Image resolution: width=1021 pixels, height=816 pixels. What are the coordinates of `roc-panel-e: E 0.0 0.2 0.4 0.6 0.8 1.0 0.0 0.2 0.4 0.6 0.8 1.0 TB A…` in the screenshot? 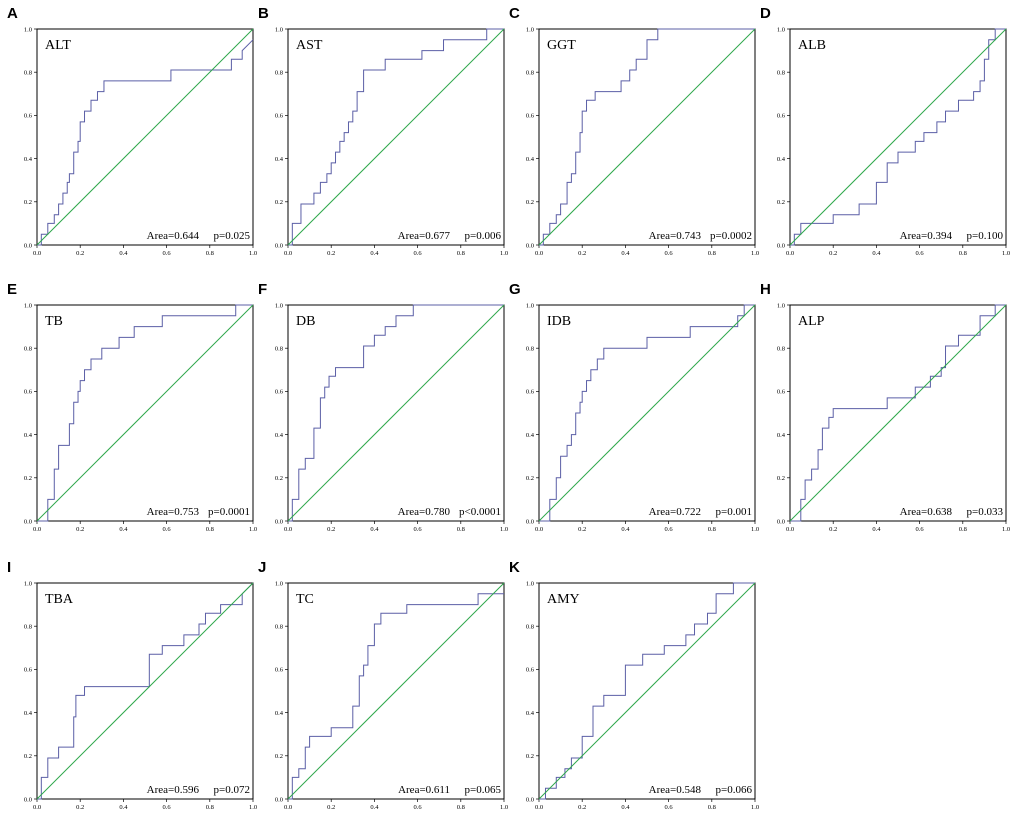 It's located at (132, 407).